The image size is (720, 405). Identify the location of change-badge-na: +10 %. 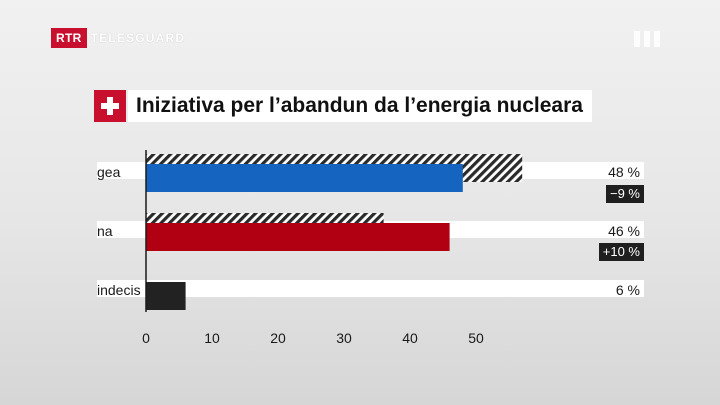
(621, 252).